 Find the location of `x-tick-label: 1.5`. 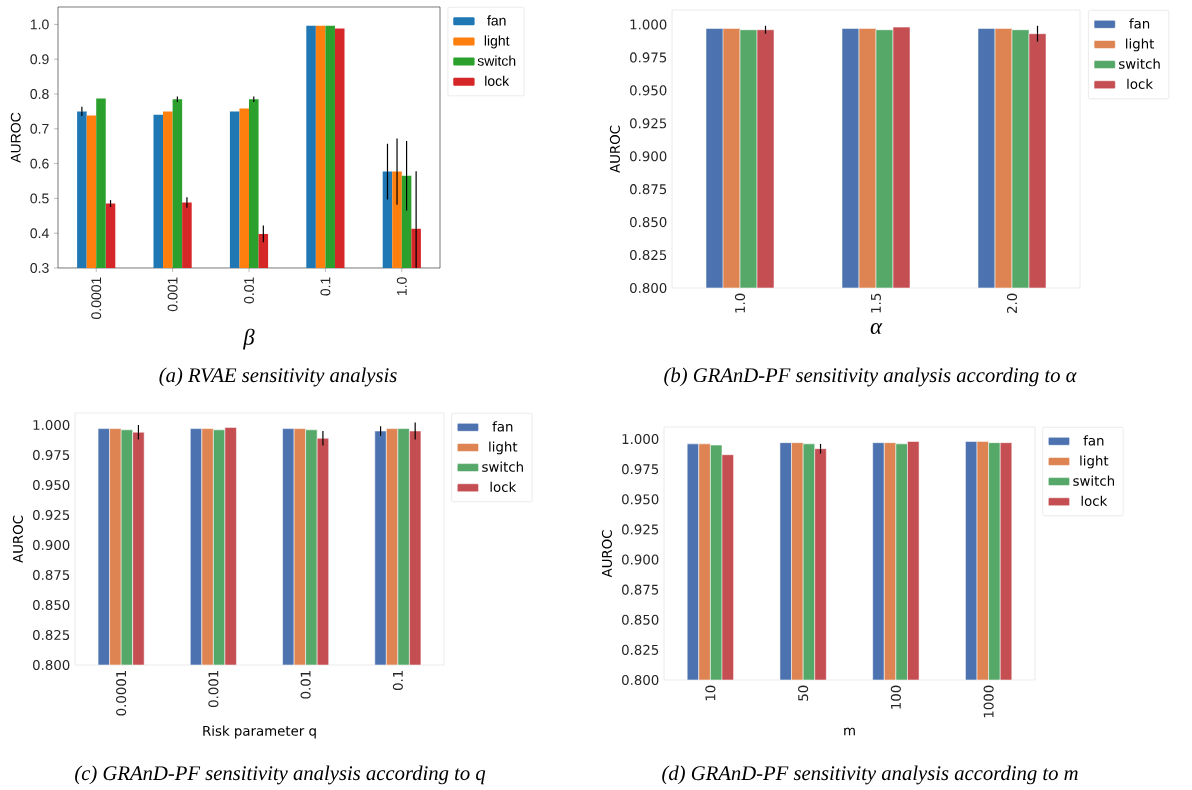

x-tick-label: 1.5 is located at coordinates (876, 303).